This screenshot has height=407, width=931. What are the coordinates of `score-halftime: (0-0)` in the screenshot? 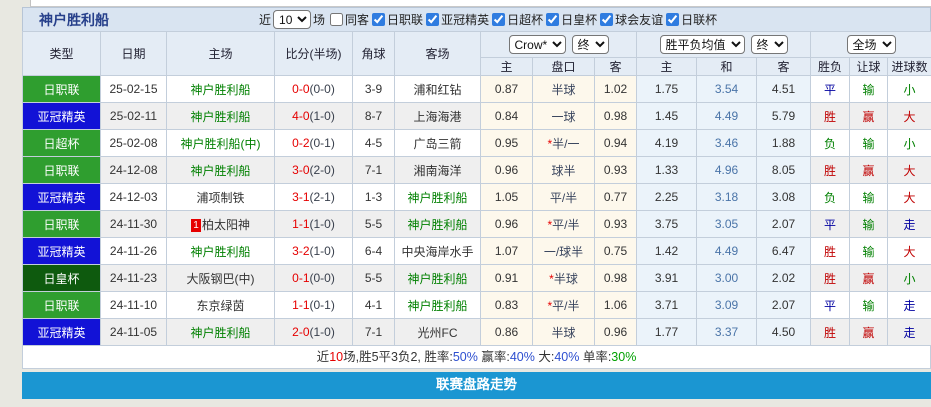 It's located at (322, 278).